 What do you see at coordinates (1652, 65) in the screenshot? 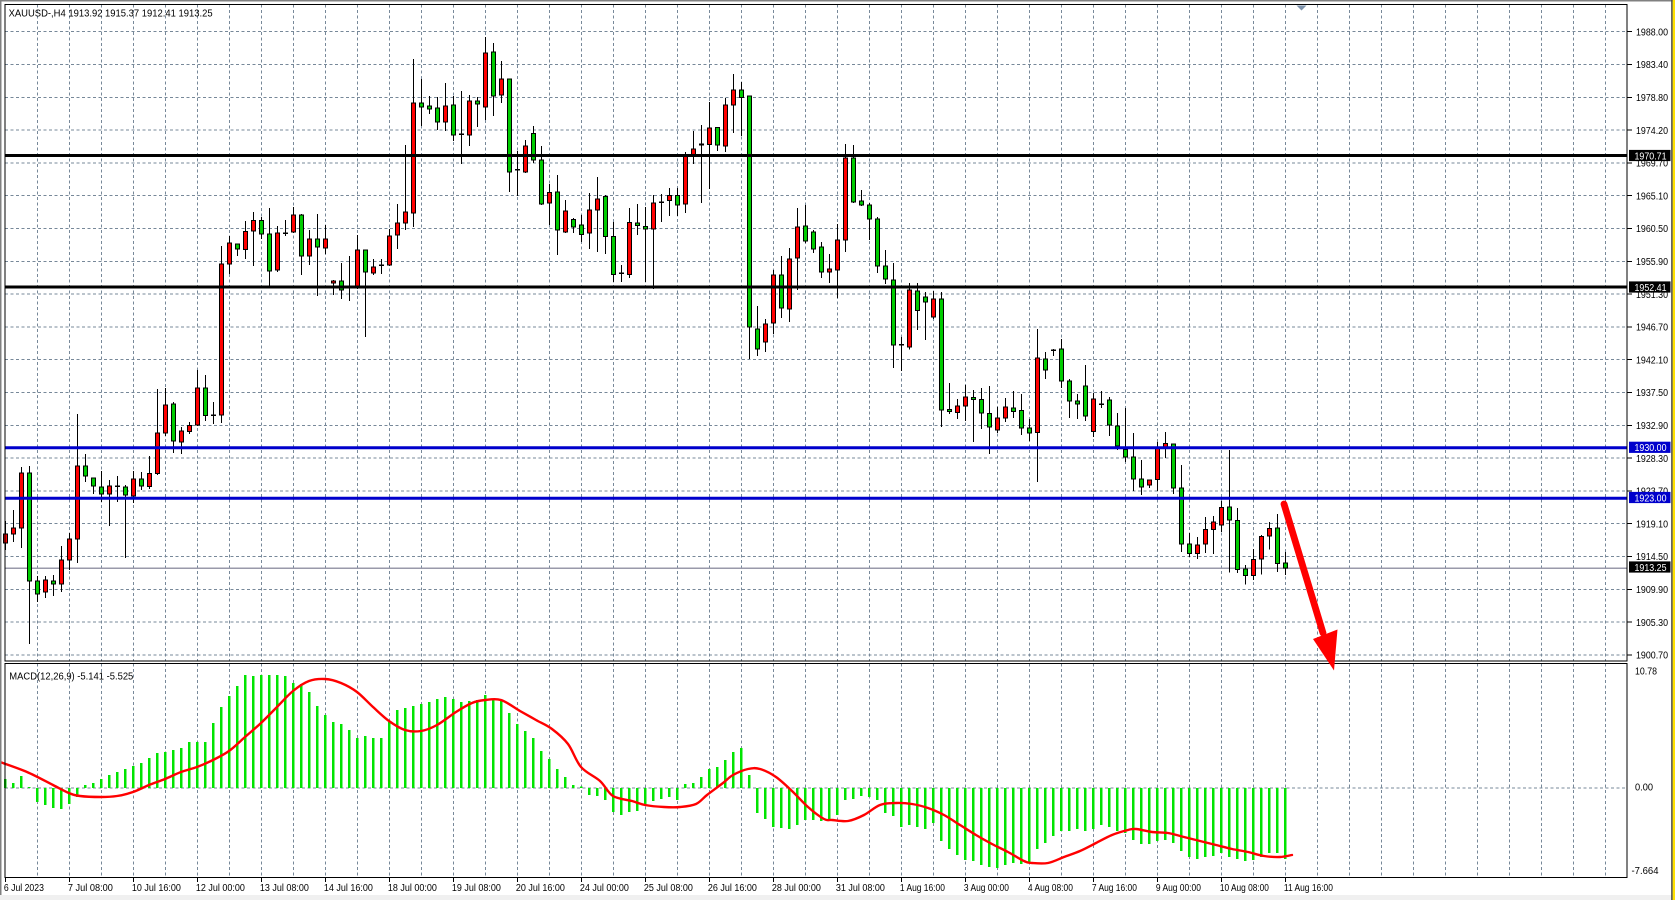
I see `svg-text: 1983.40` at bounding box center [1652, 65].